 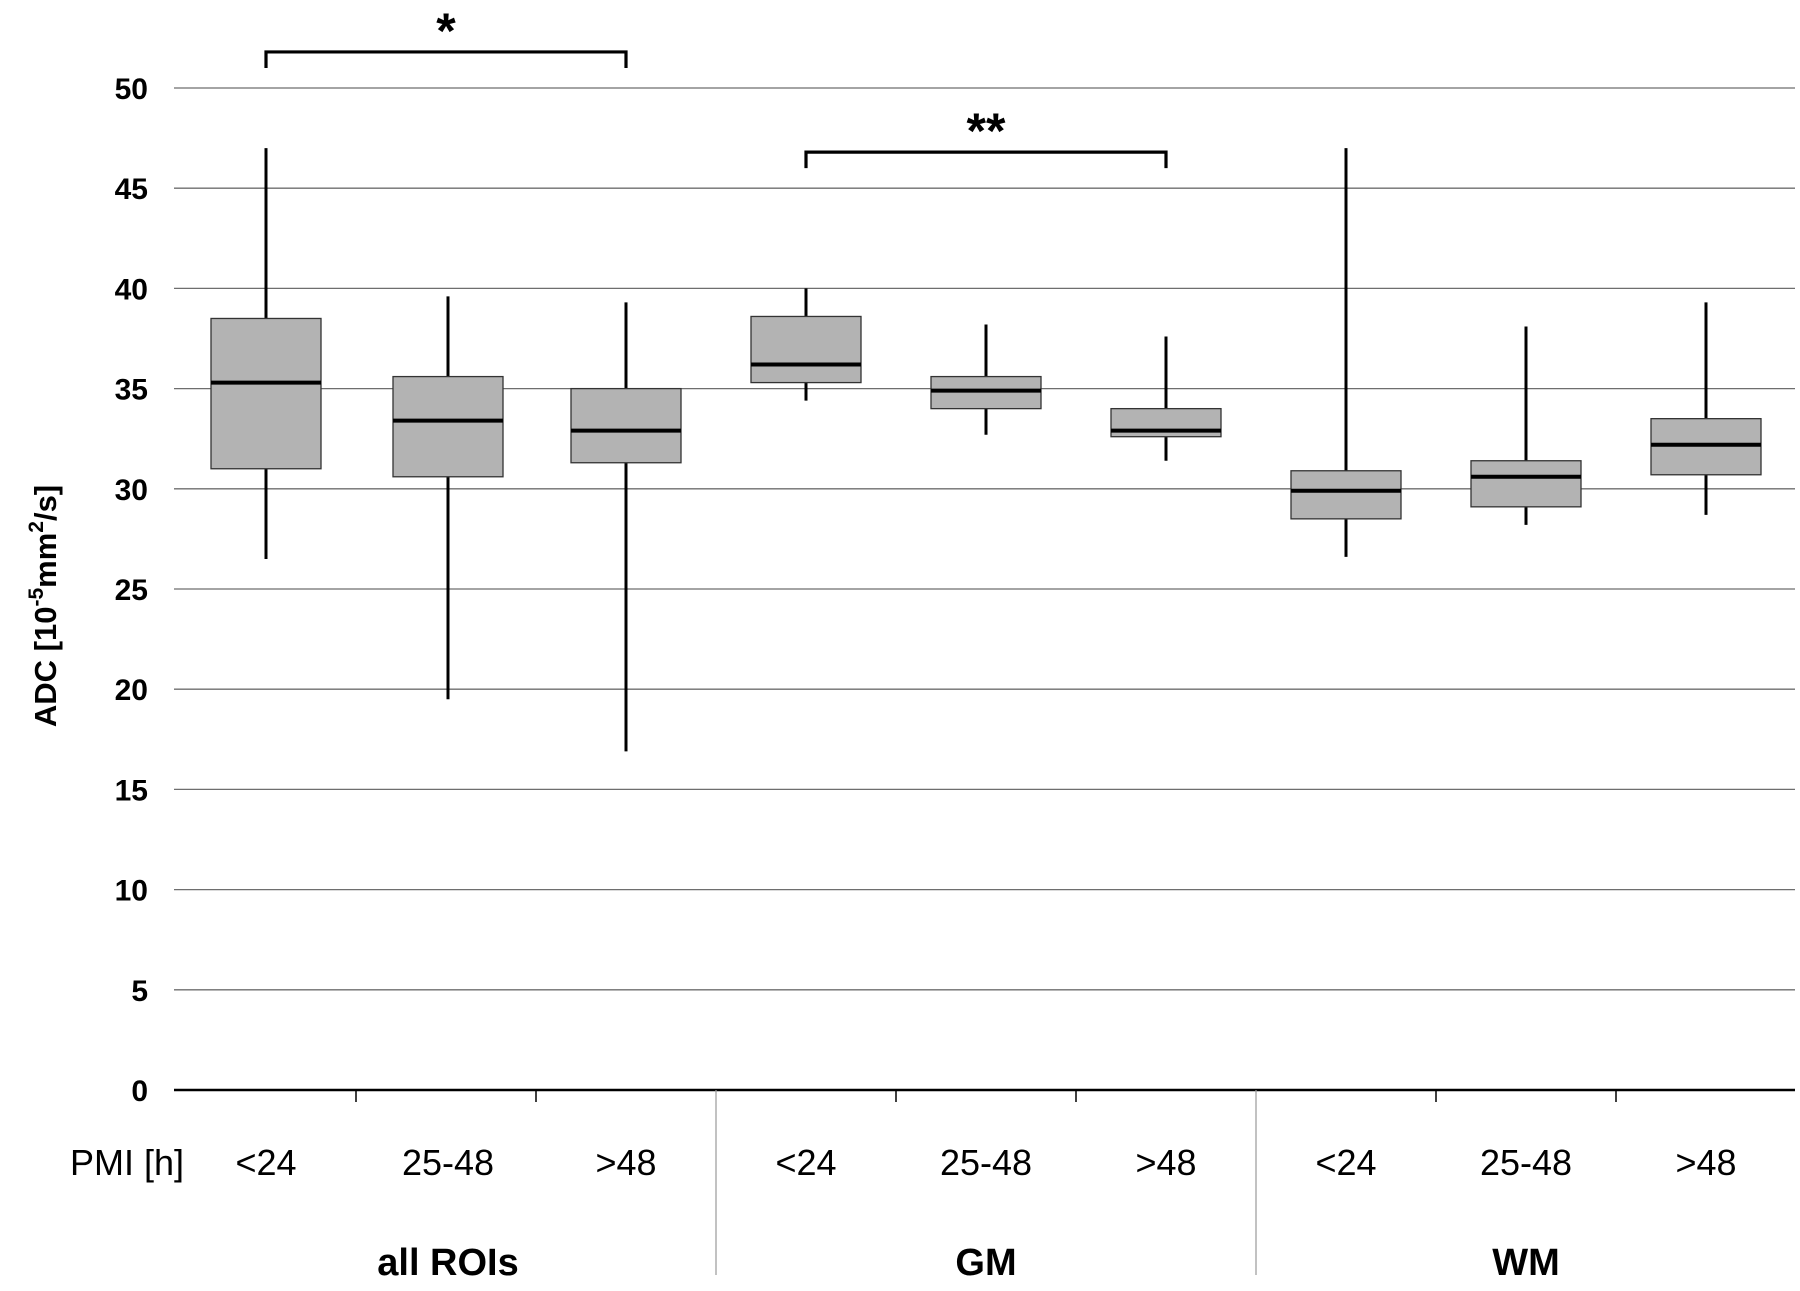 I want to click on y-tick-label: 25, so click(x=131, y=590).